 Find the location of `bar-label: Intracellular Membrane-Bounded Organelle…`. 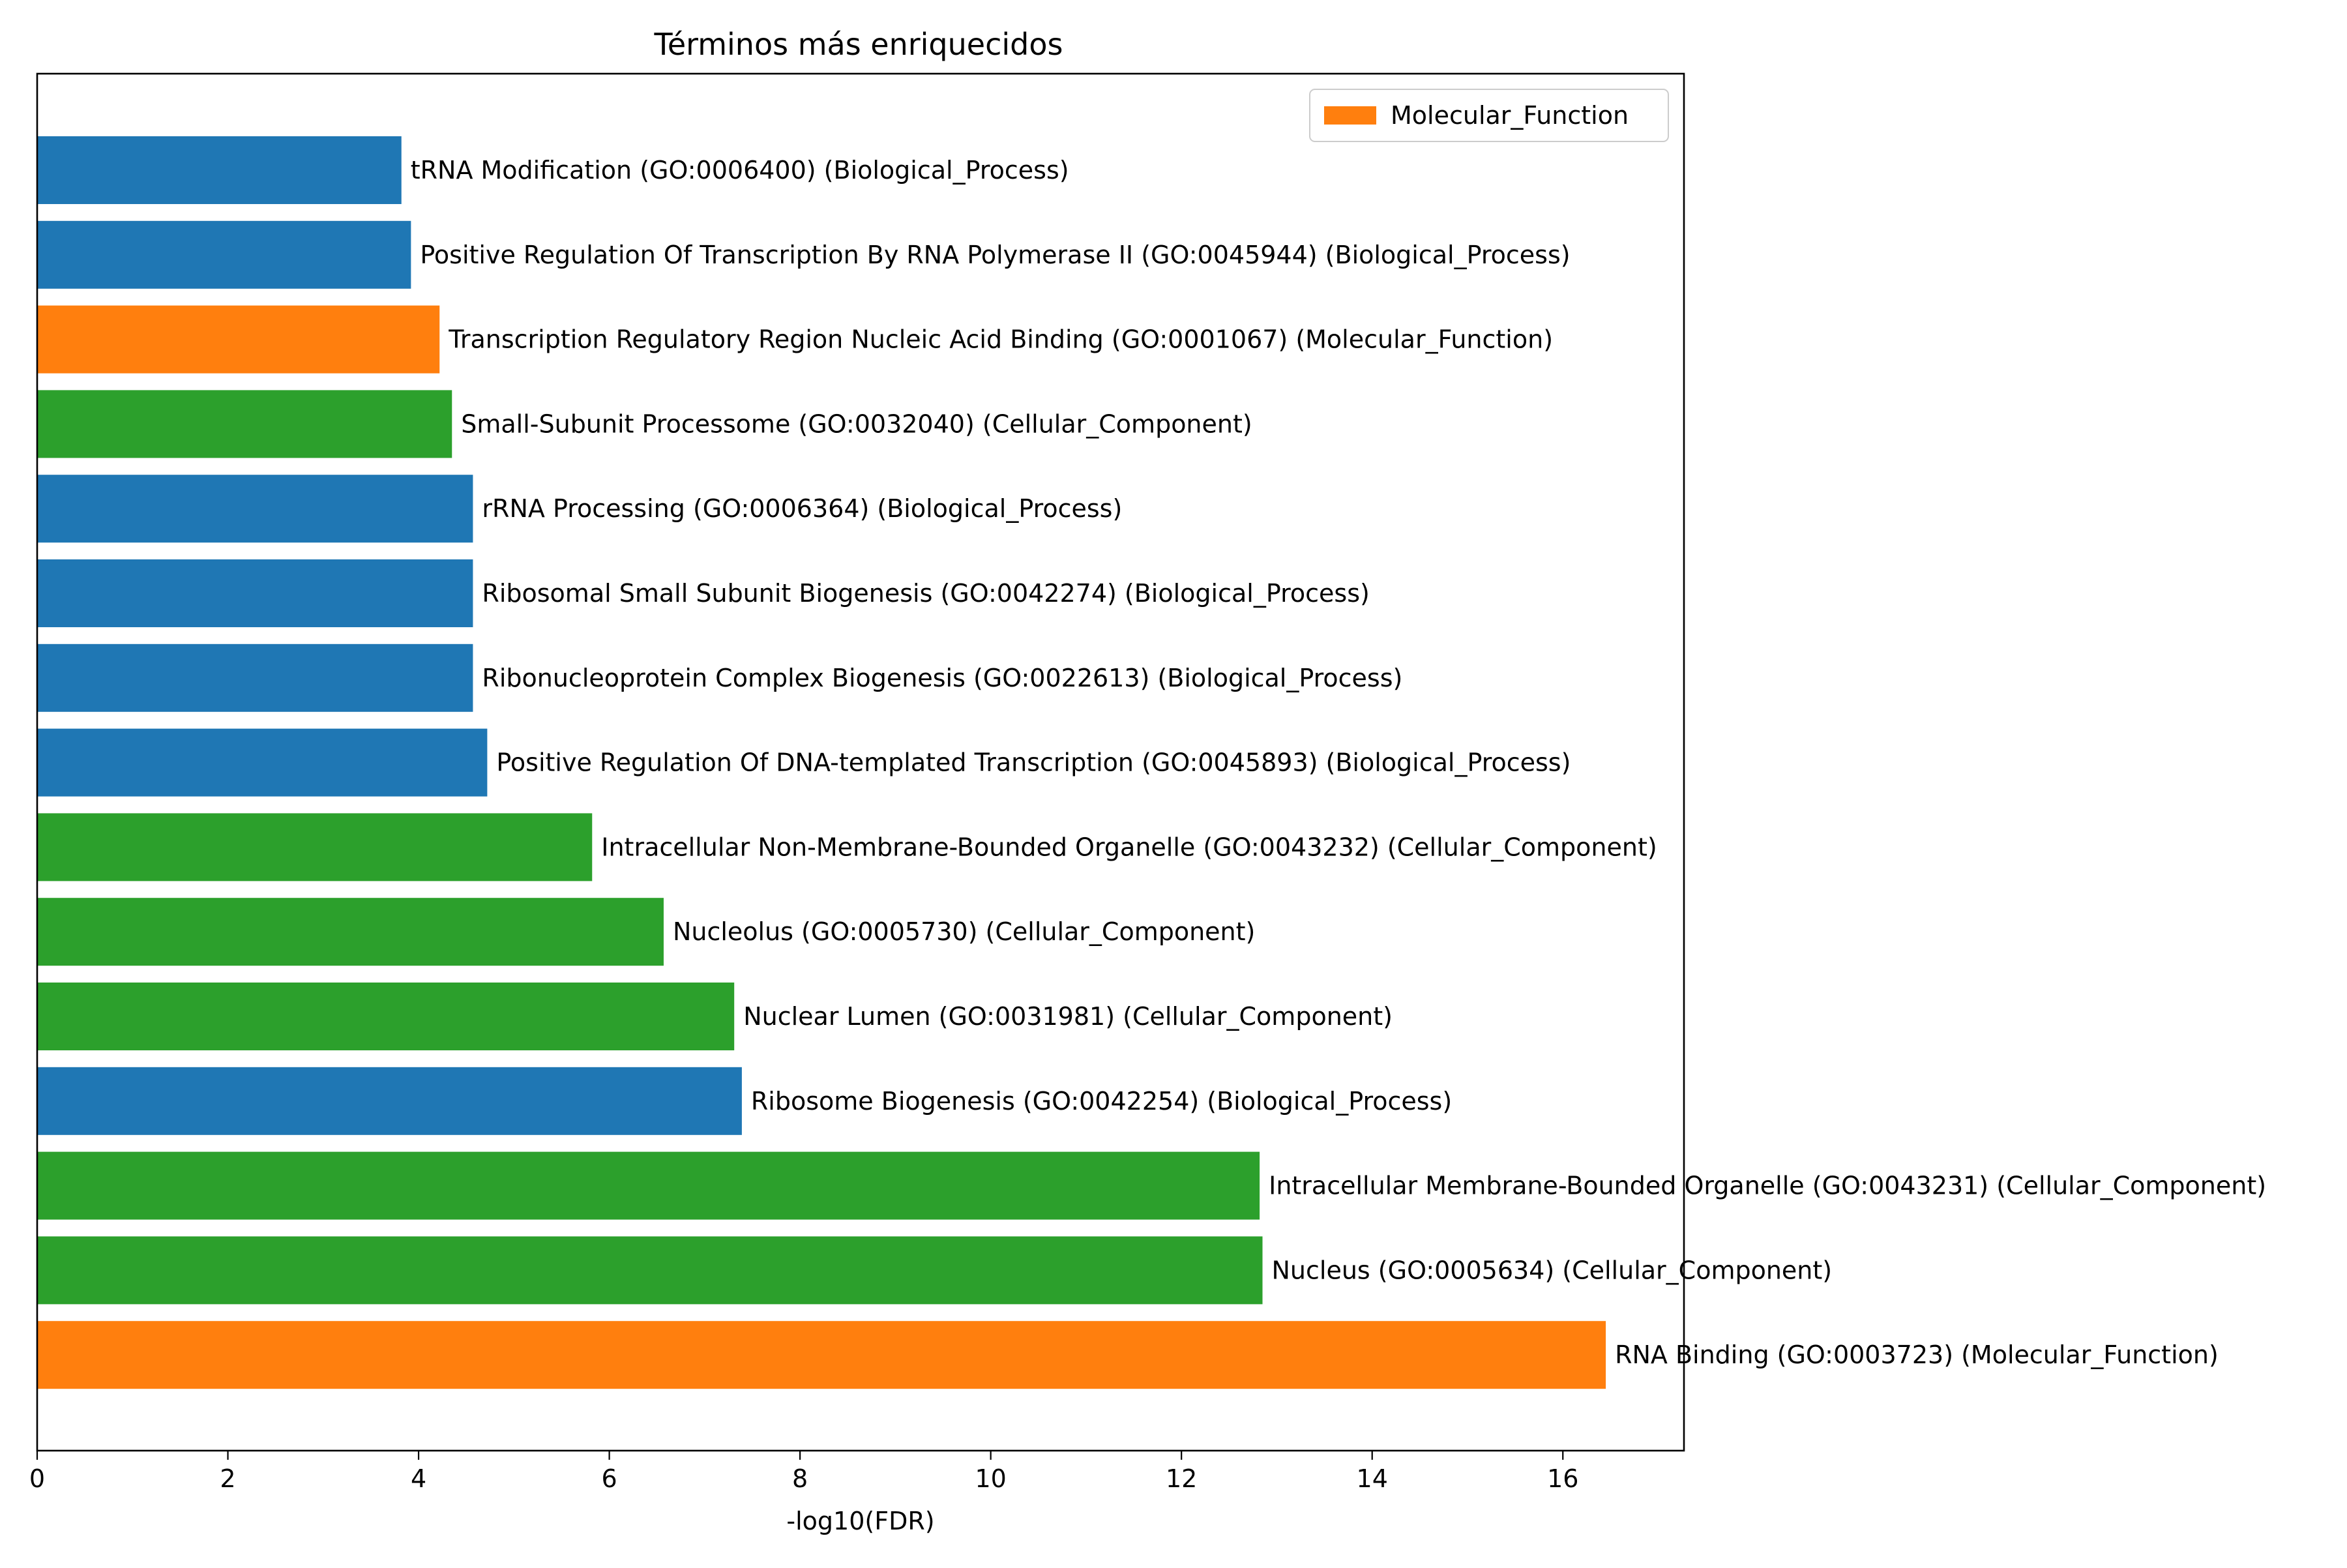

bar-label: Intracellular Membrane-Bounded Organelle… is located at coordinates (1767, 1186).